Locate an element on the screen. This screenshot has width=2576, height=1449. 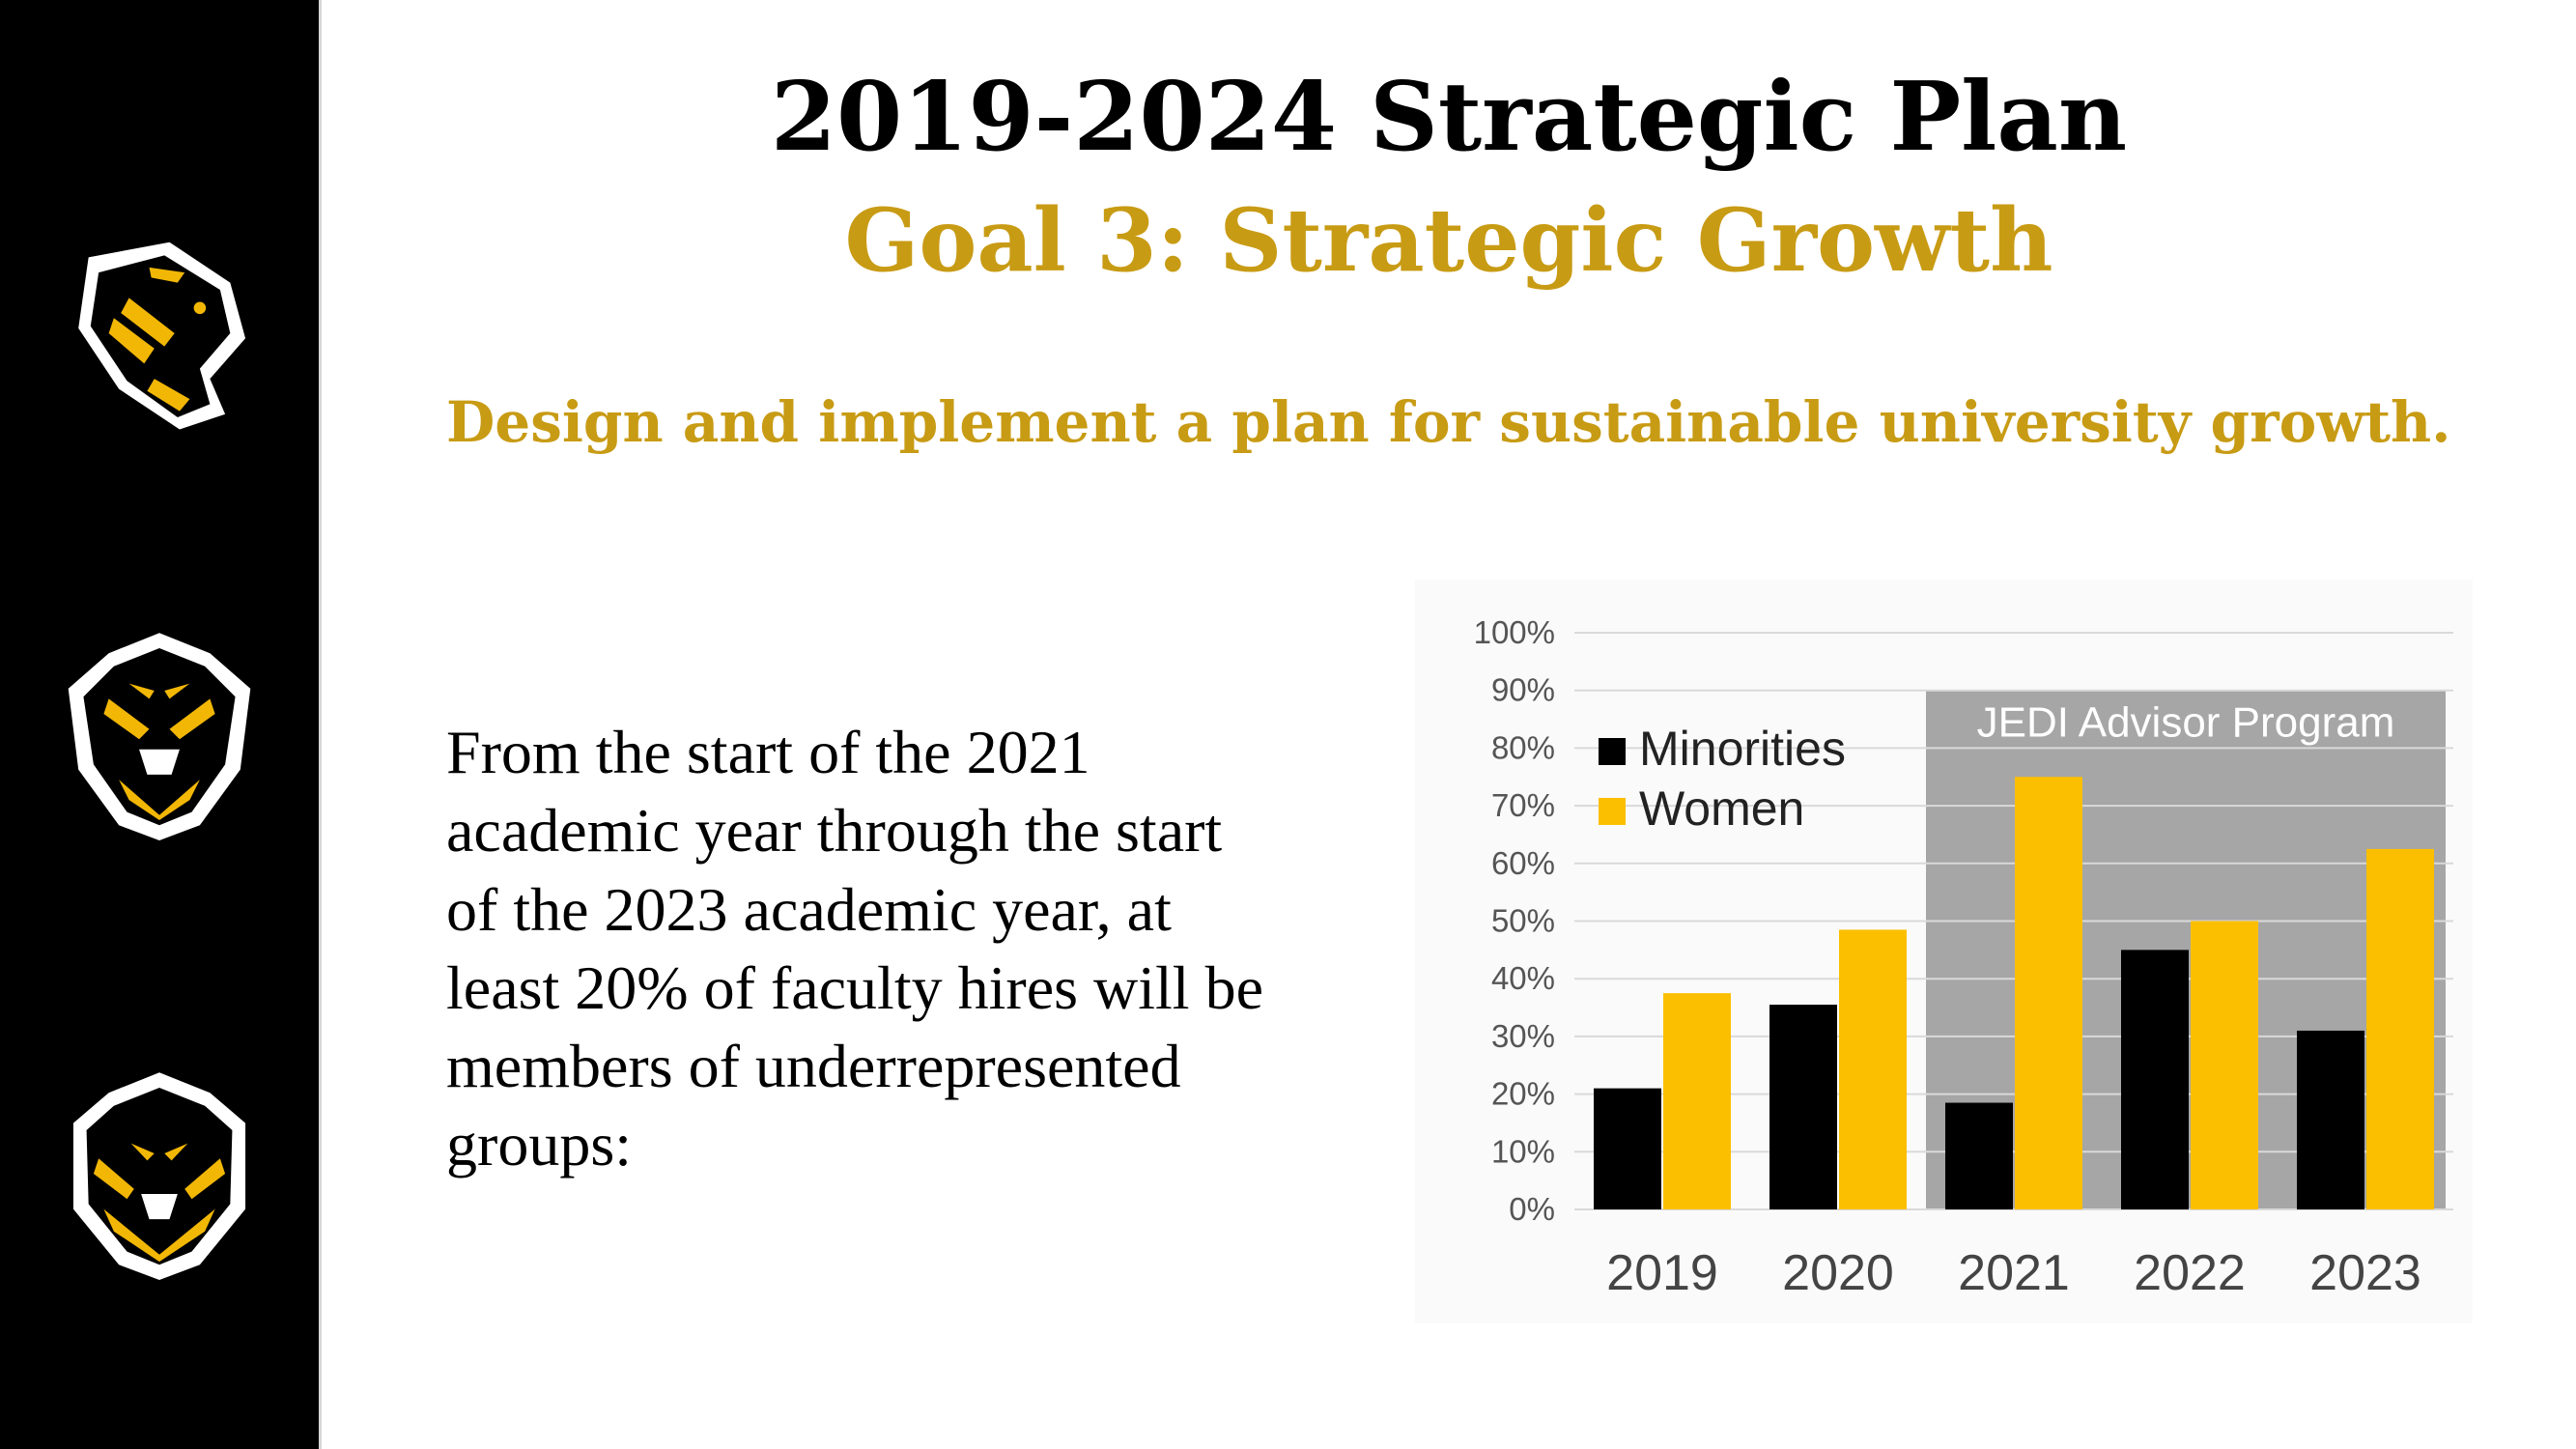
bar-minorities-2023 is located at coordinates (2330, 1119).